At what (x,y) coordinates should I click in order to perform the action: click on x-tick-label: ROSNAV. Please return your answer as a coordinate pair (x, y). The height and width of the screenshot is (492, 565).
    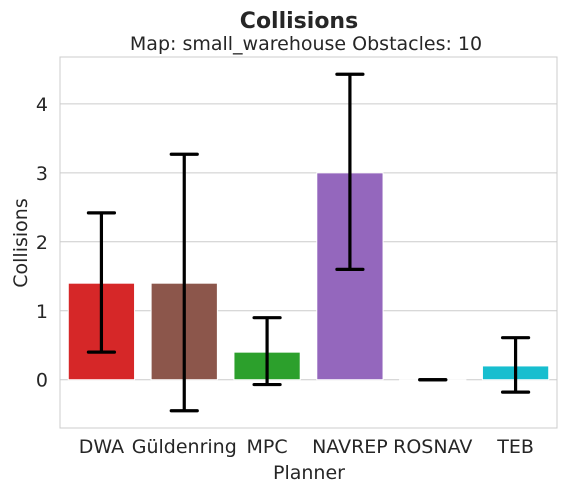
    Looking at the image, I should click on (432, 447).